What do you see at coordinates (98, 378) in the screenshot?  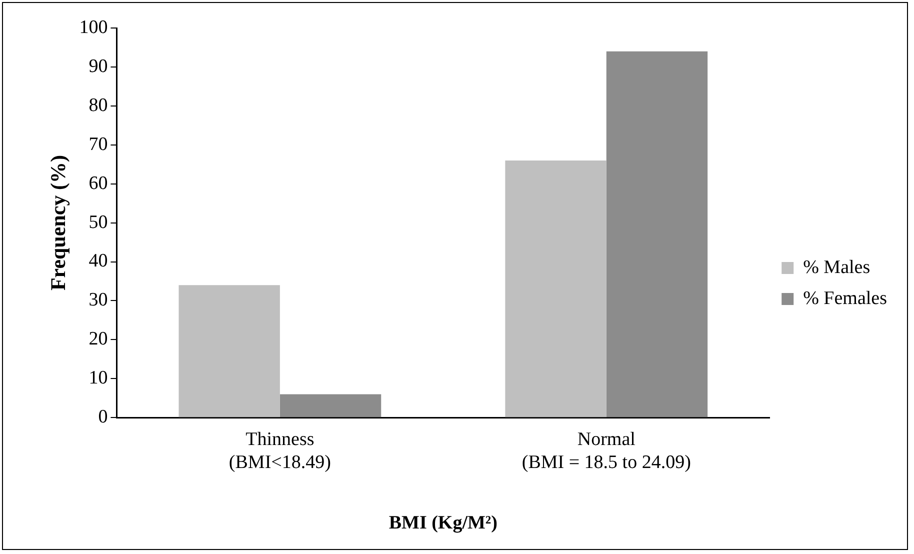 I see `y-tick-label: 10` at bounding box center [98, 378].